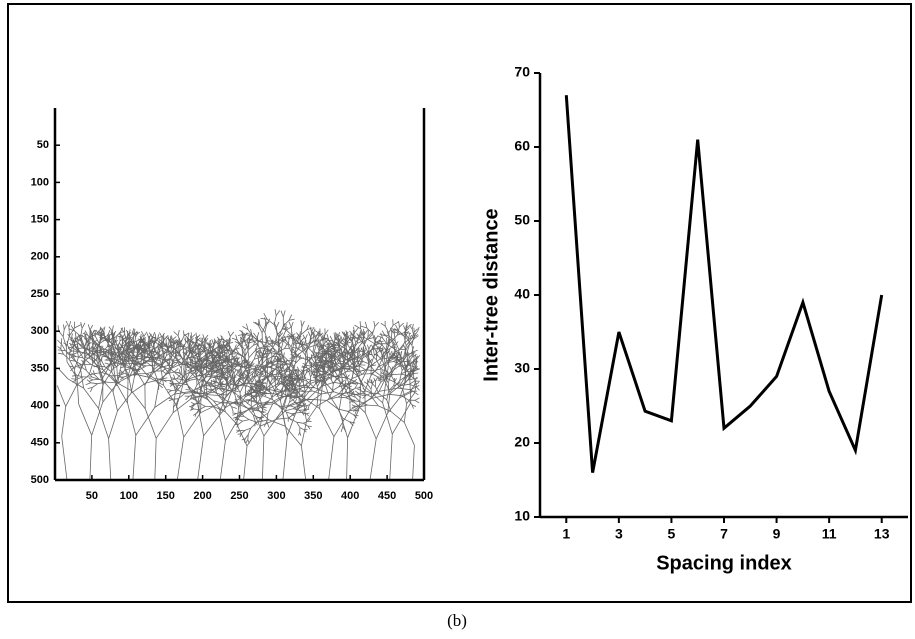  What do you see at coordinates (166, 496) in the screenshot?
I see `x-tick-label: 150` at bounding box center [166, 496].